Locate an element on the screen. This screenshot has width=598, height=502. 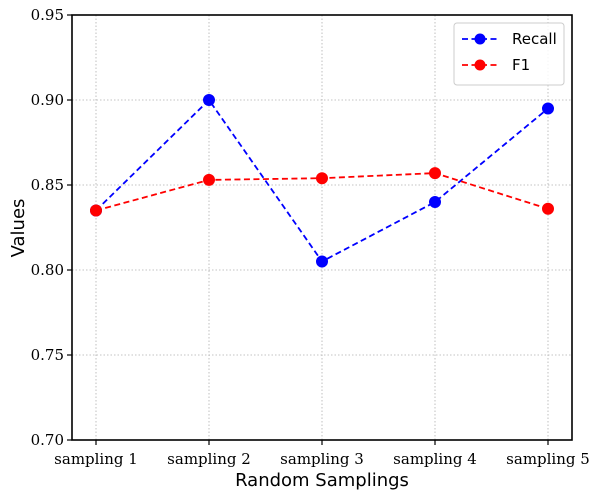
x-tick-label: sampling 3 is located at coordinates (322, 459).